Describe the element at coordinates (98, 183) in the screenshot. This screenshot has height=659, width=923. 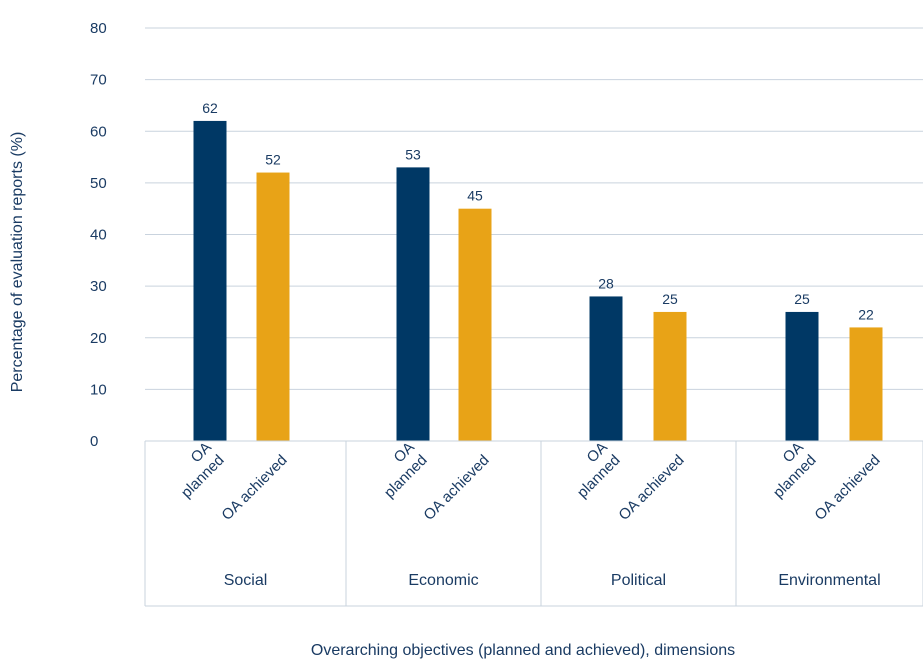
I see `y-tick-label: 50` at that location.